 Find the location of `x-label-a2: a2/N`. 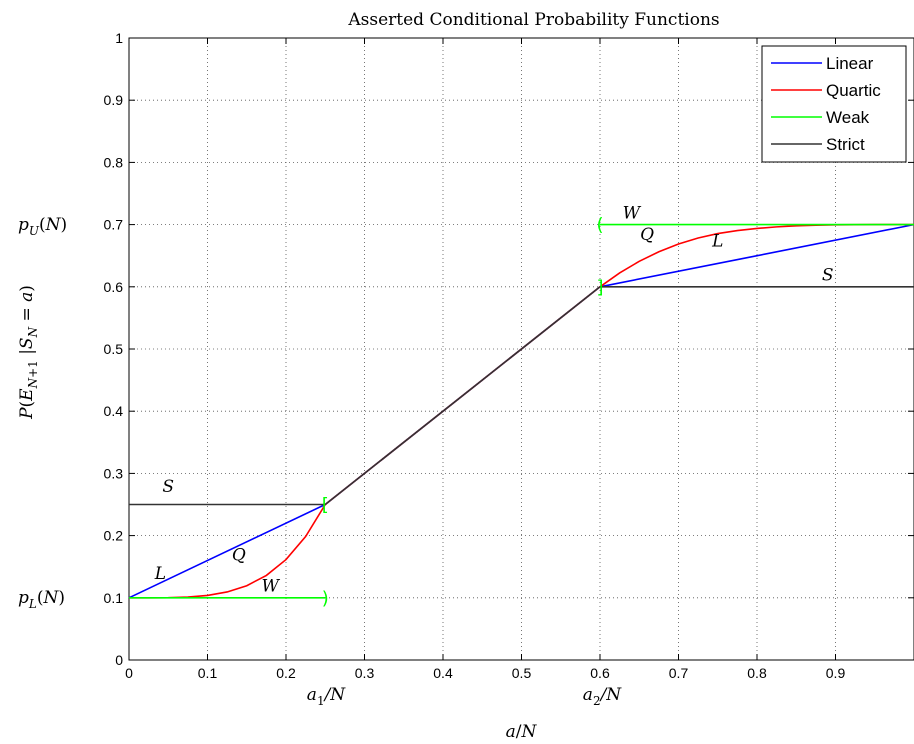

x-label-a2: a2/N is located at coordinates (603, 696).